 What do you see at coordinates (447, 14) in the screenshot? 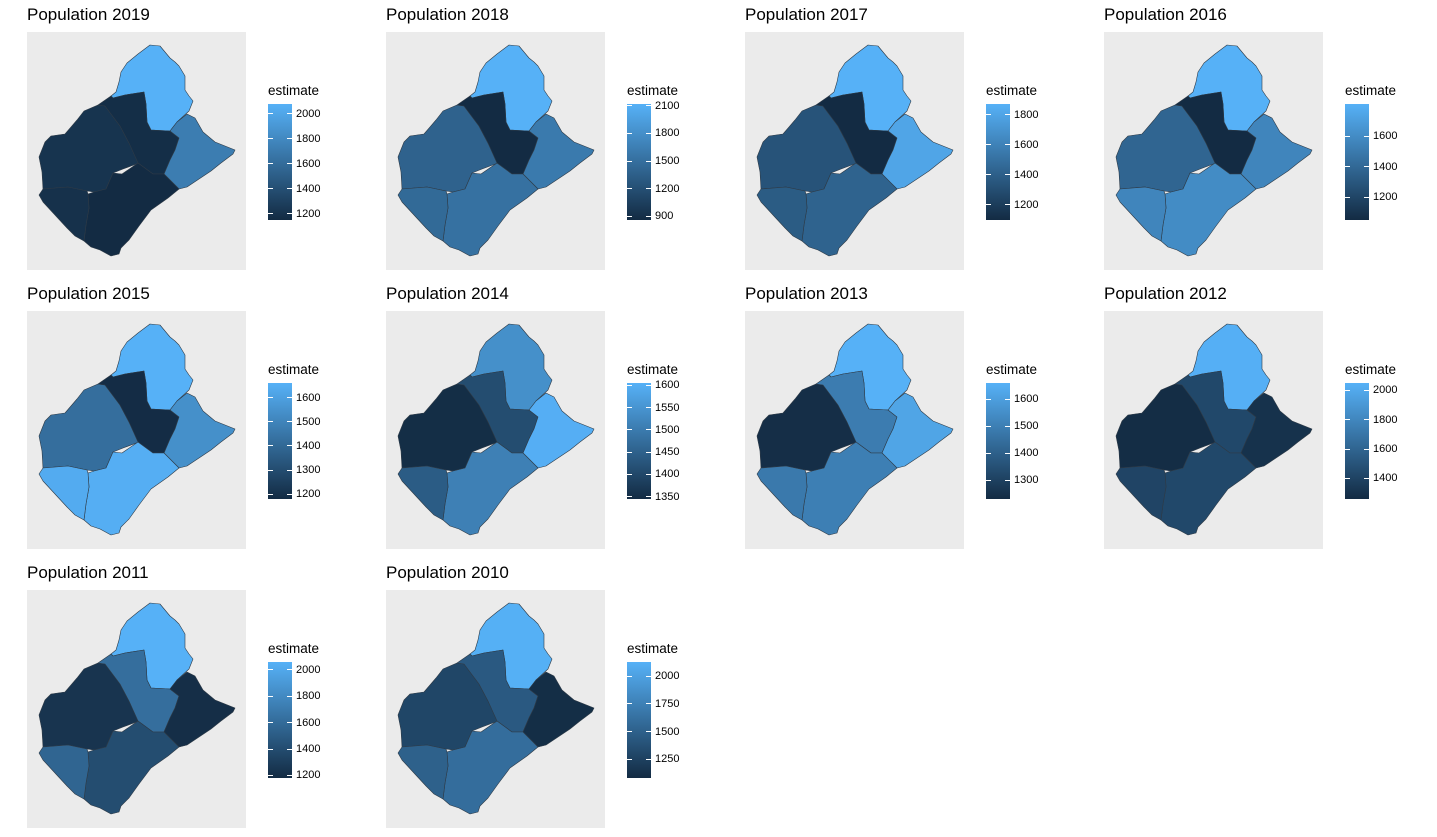
I see `panel-title: Population 2018` at bounding box center [447, 14].